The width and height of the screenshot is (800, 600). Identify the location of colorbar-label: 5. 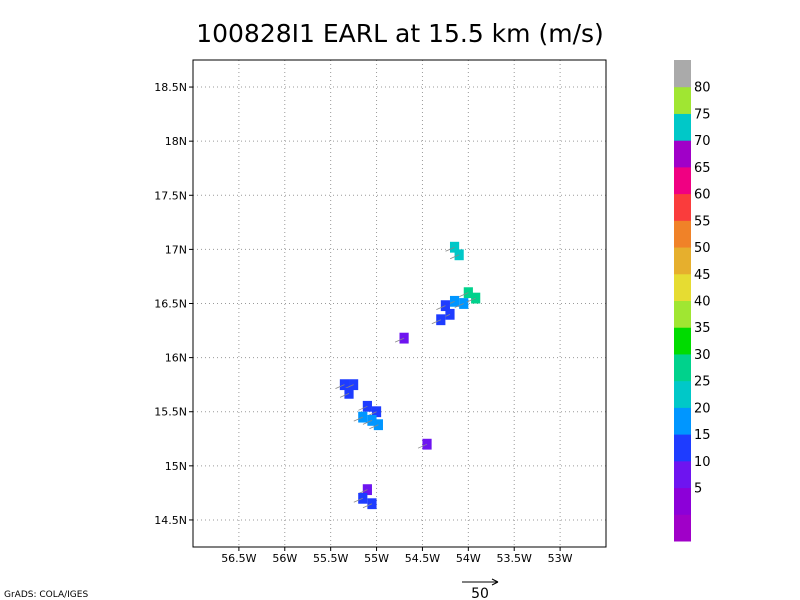
(698, 489).